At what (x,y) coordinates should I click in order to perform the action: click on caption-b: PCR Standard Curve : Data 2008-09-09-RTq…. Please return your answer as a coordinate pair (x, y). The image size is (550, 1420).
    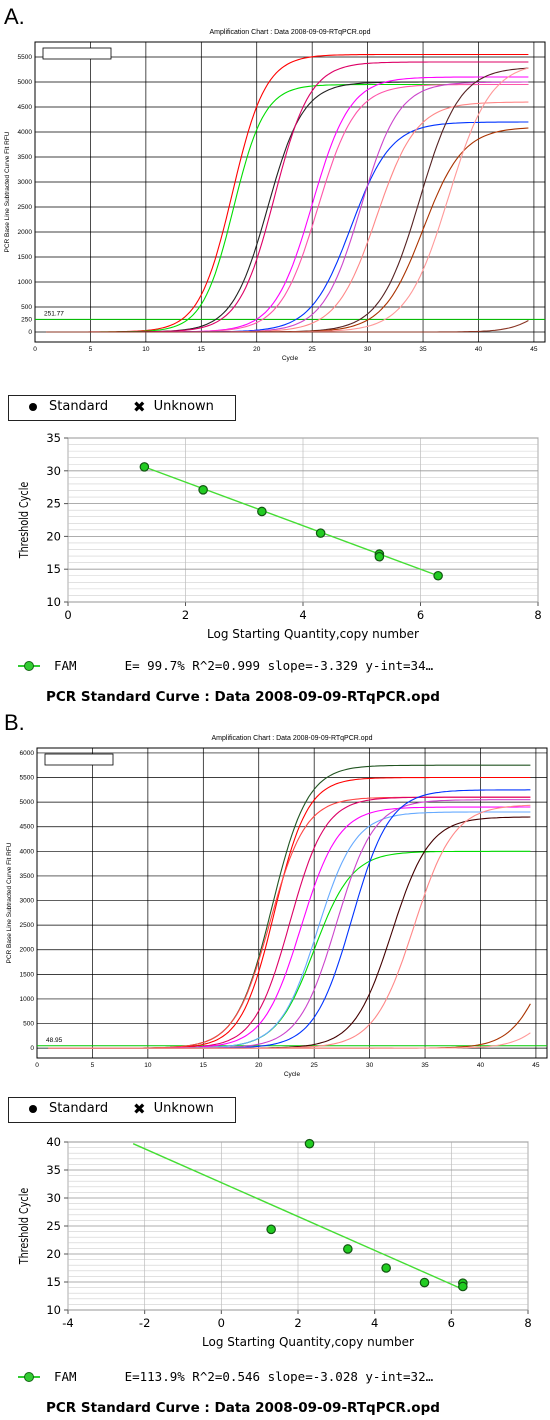
    Looking at the image, I should click on (243, 1408).